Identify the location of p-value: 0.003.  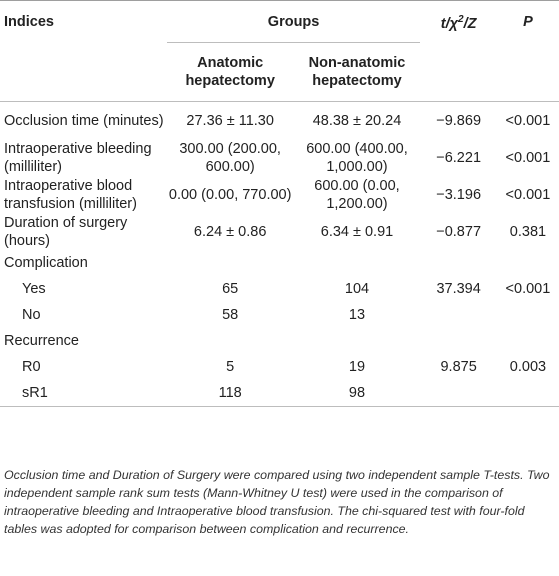
(528, 367).